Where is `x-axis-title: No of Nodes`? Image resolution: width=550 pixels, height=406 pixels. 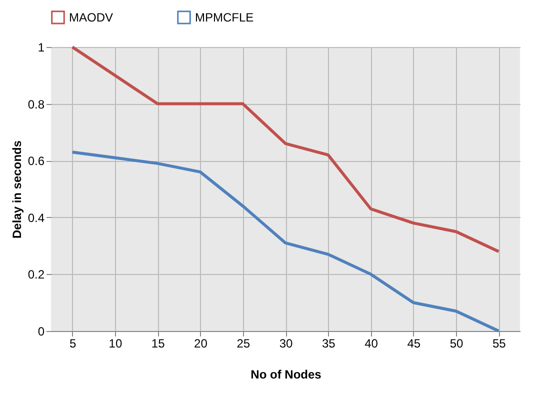 x-axis-title: No of Nodes is located at coordinates (286, 375).